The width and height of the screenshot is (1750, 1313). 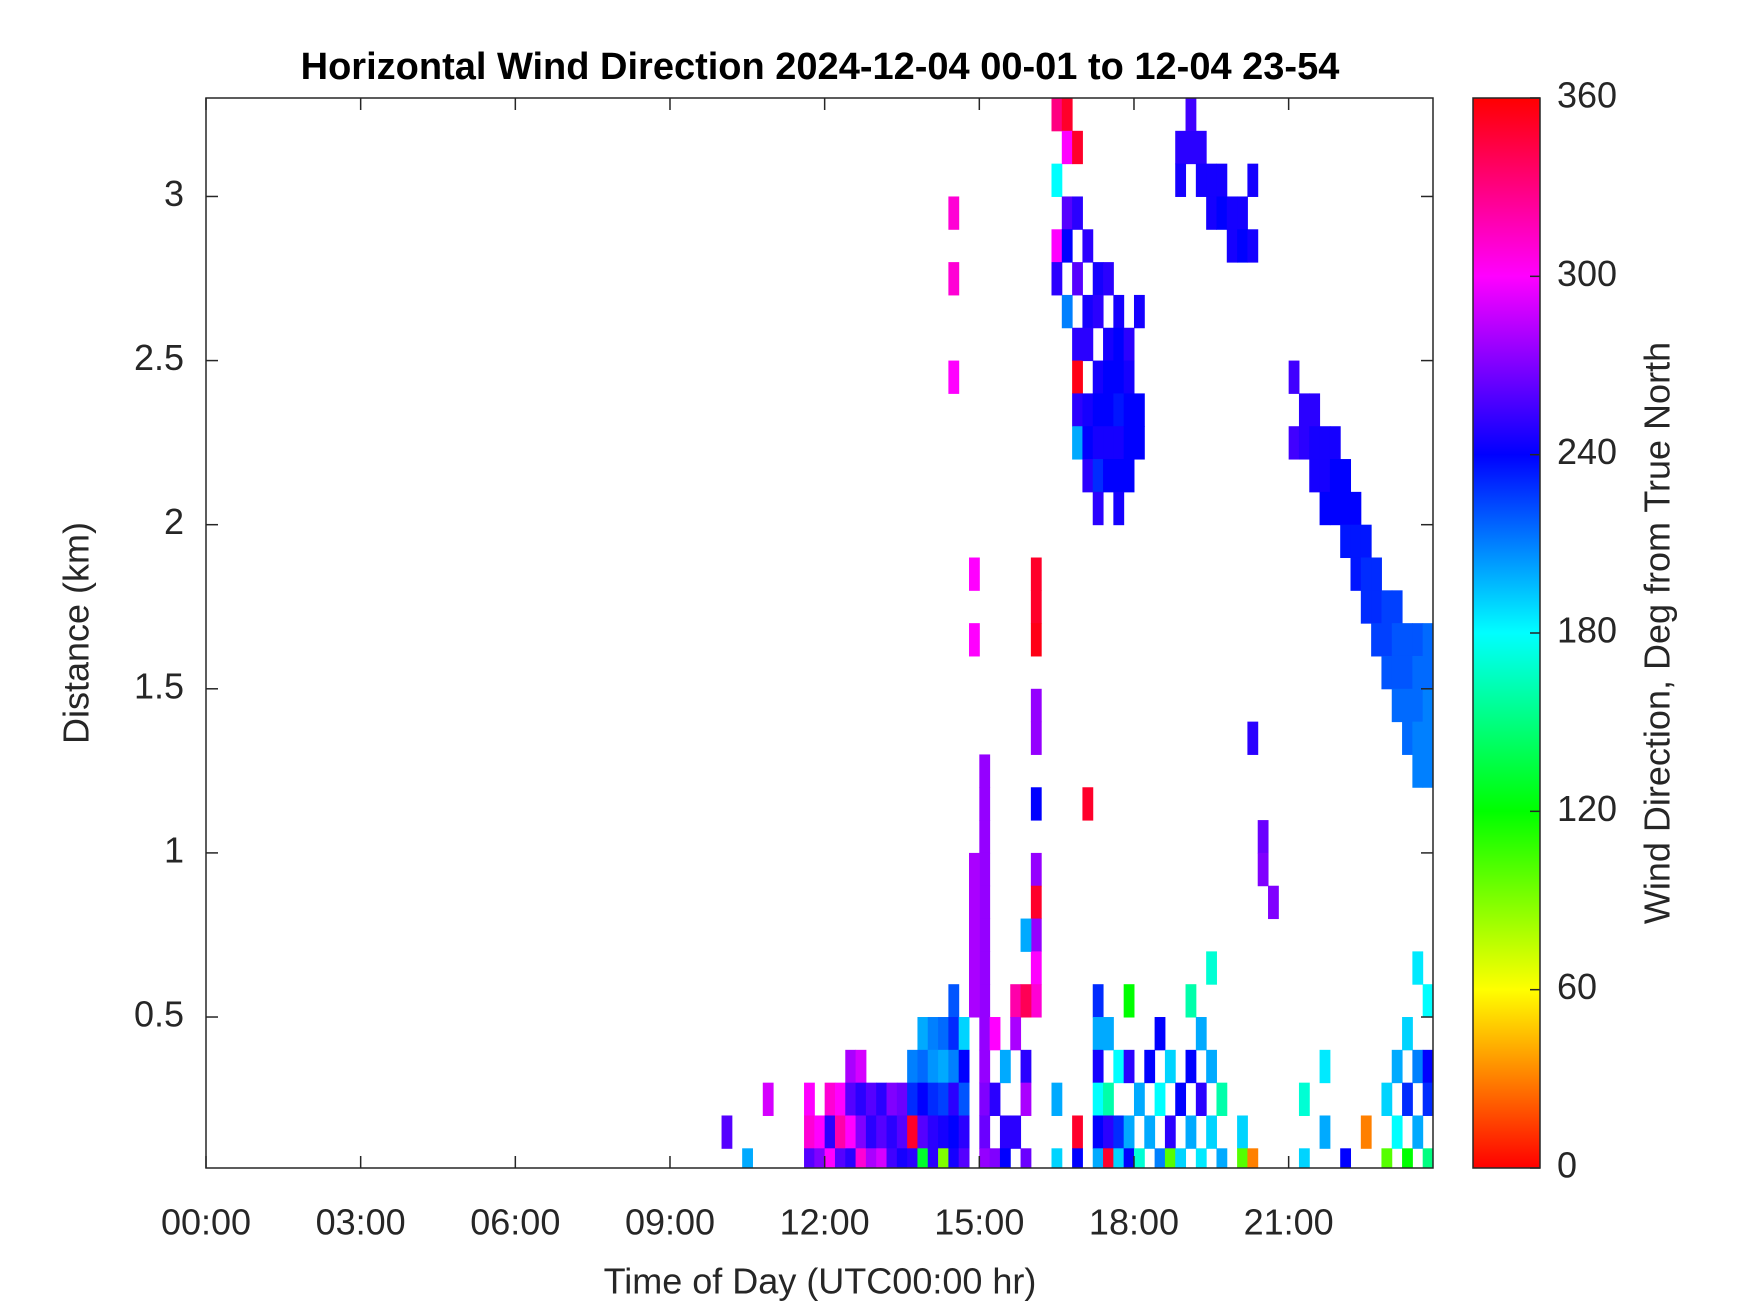 What do you see at coordinates (159, 357) in the screenshot?
I see `y-tick-label: 2.5` at bounding box center [159, 357].